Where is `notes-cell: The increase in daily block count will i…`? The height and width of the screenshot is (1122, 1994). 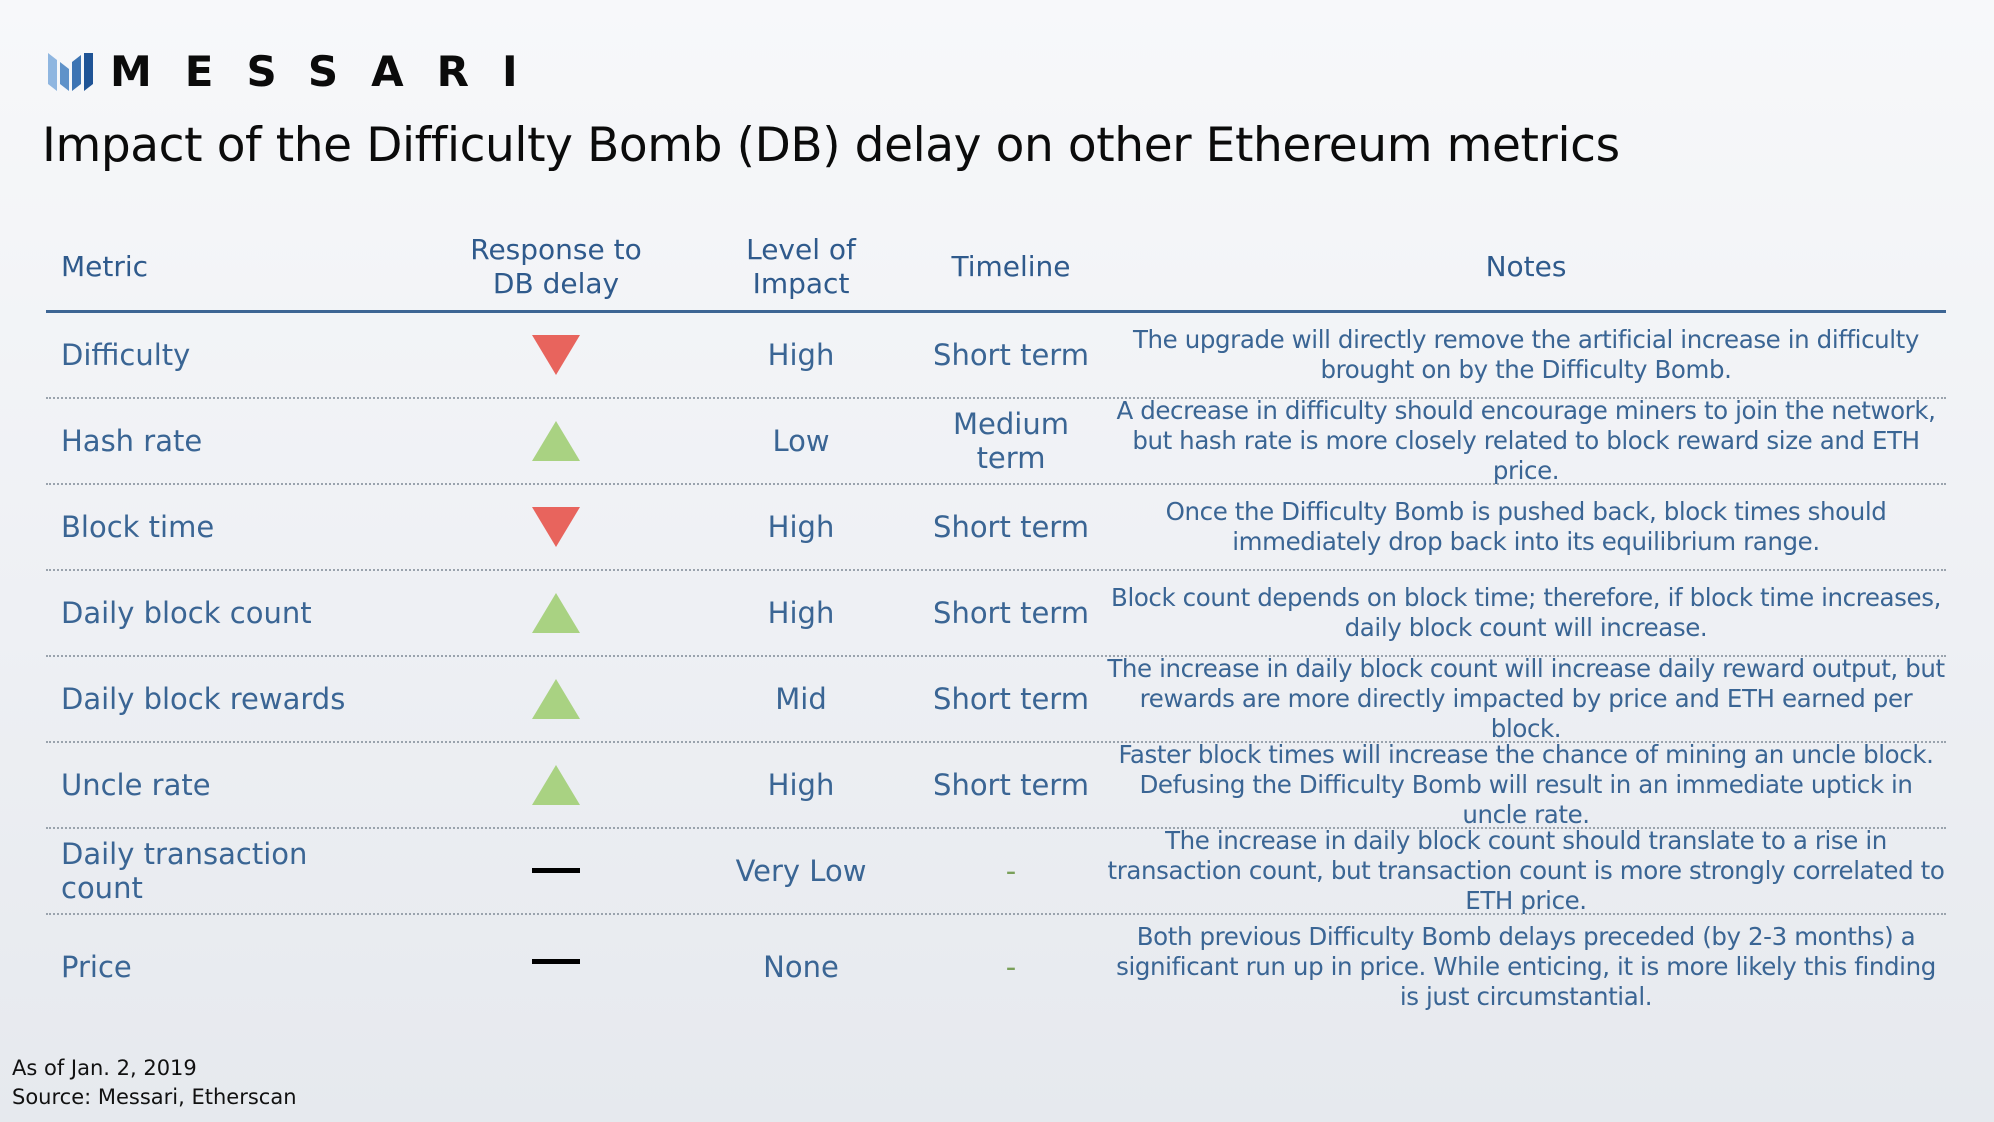 notes-cell: The increase in daily block count will i… is located at coordinates (1526, 698).